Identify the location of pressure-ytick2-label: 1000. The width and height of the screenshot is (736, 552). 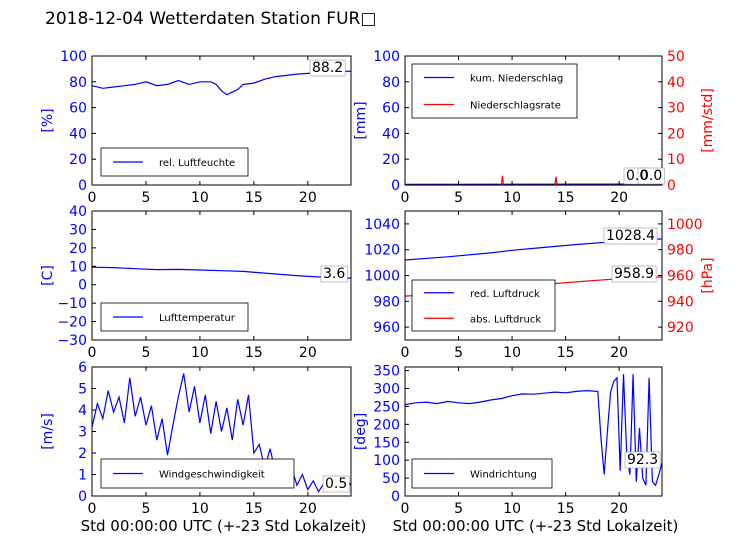
(685, 225).